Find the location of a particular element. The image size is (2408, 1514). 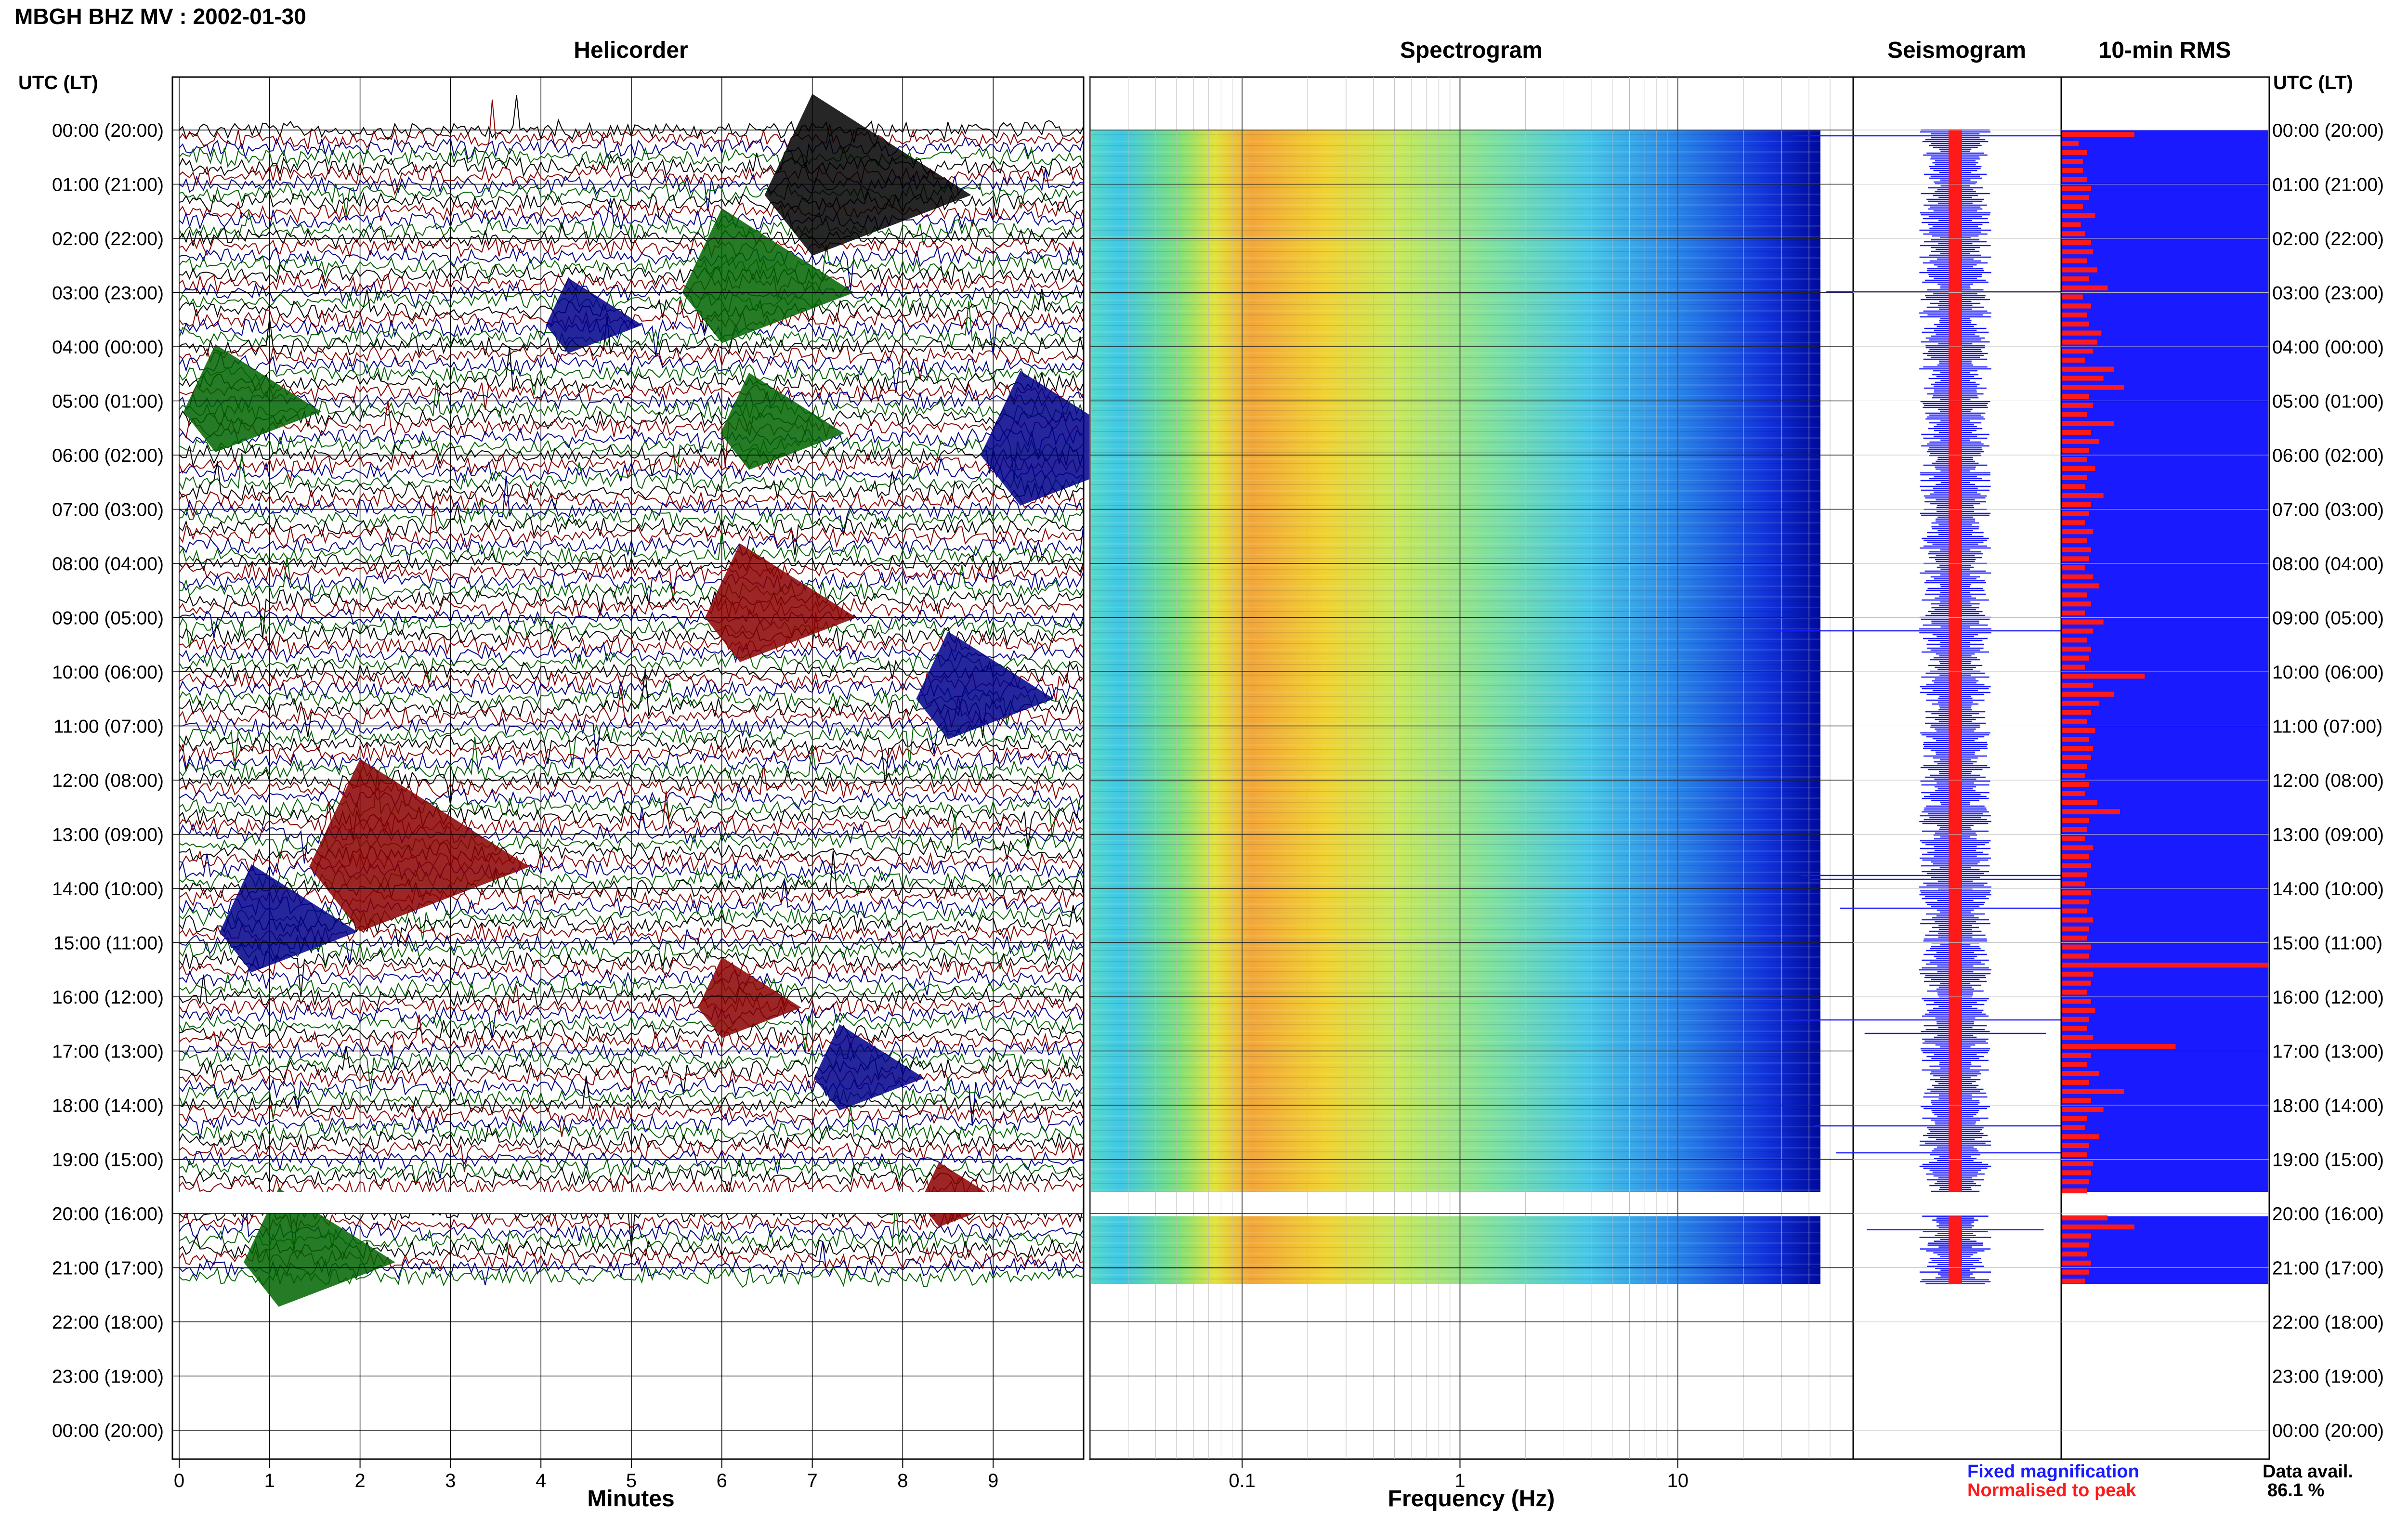

row-label-right: 01:00 (21:00) is located at coordinates (2328, 185).